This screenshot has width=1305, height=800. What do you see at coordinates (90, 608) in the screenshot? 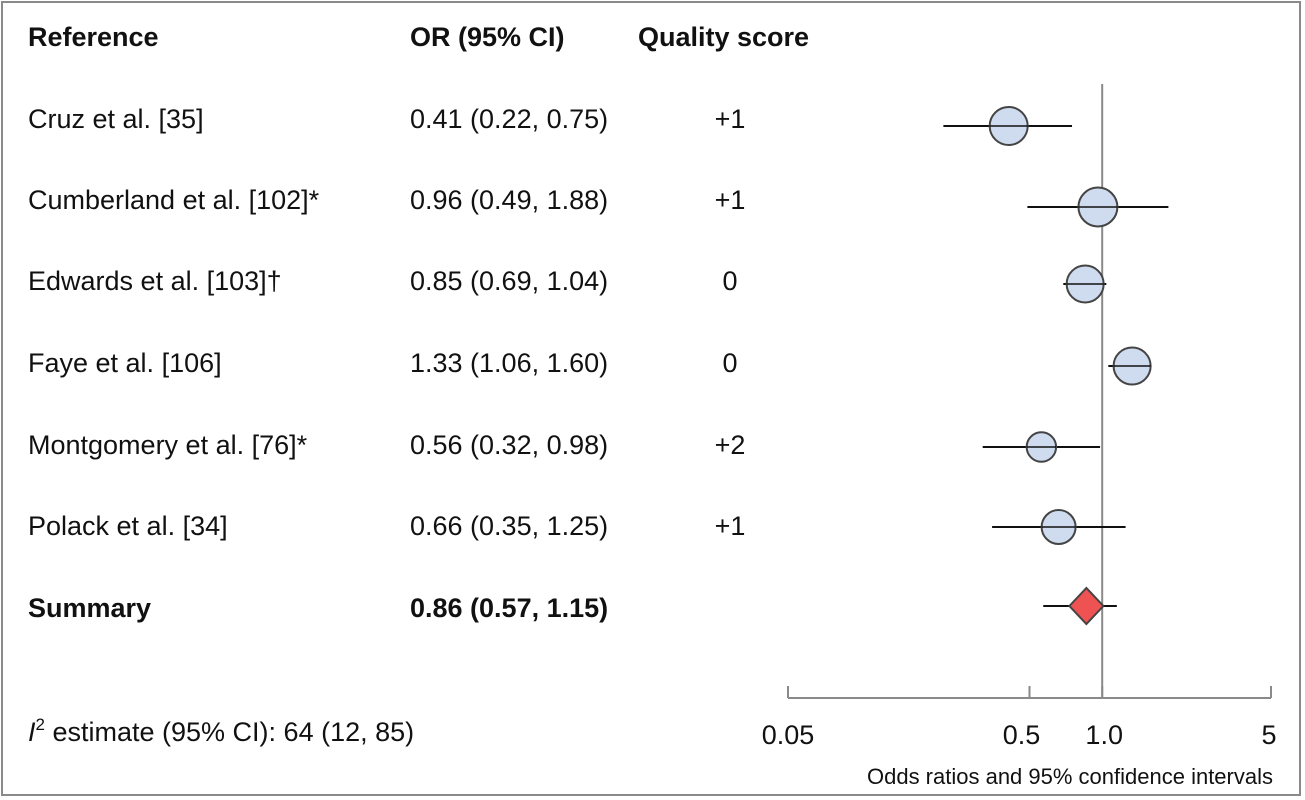
I see `summary-label: Summary` at bounding box center [90, 608].